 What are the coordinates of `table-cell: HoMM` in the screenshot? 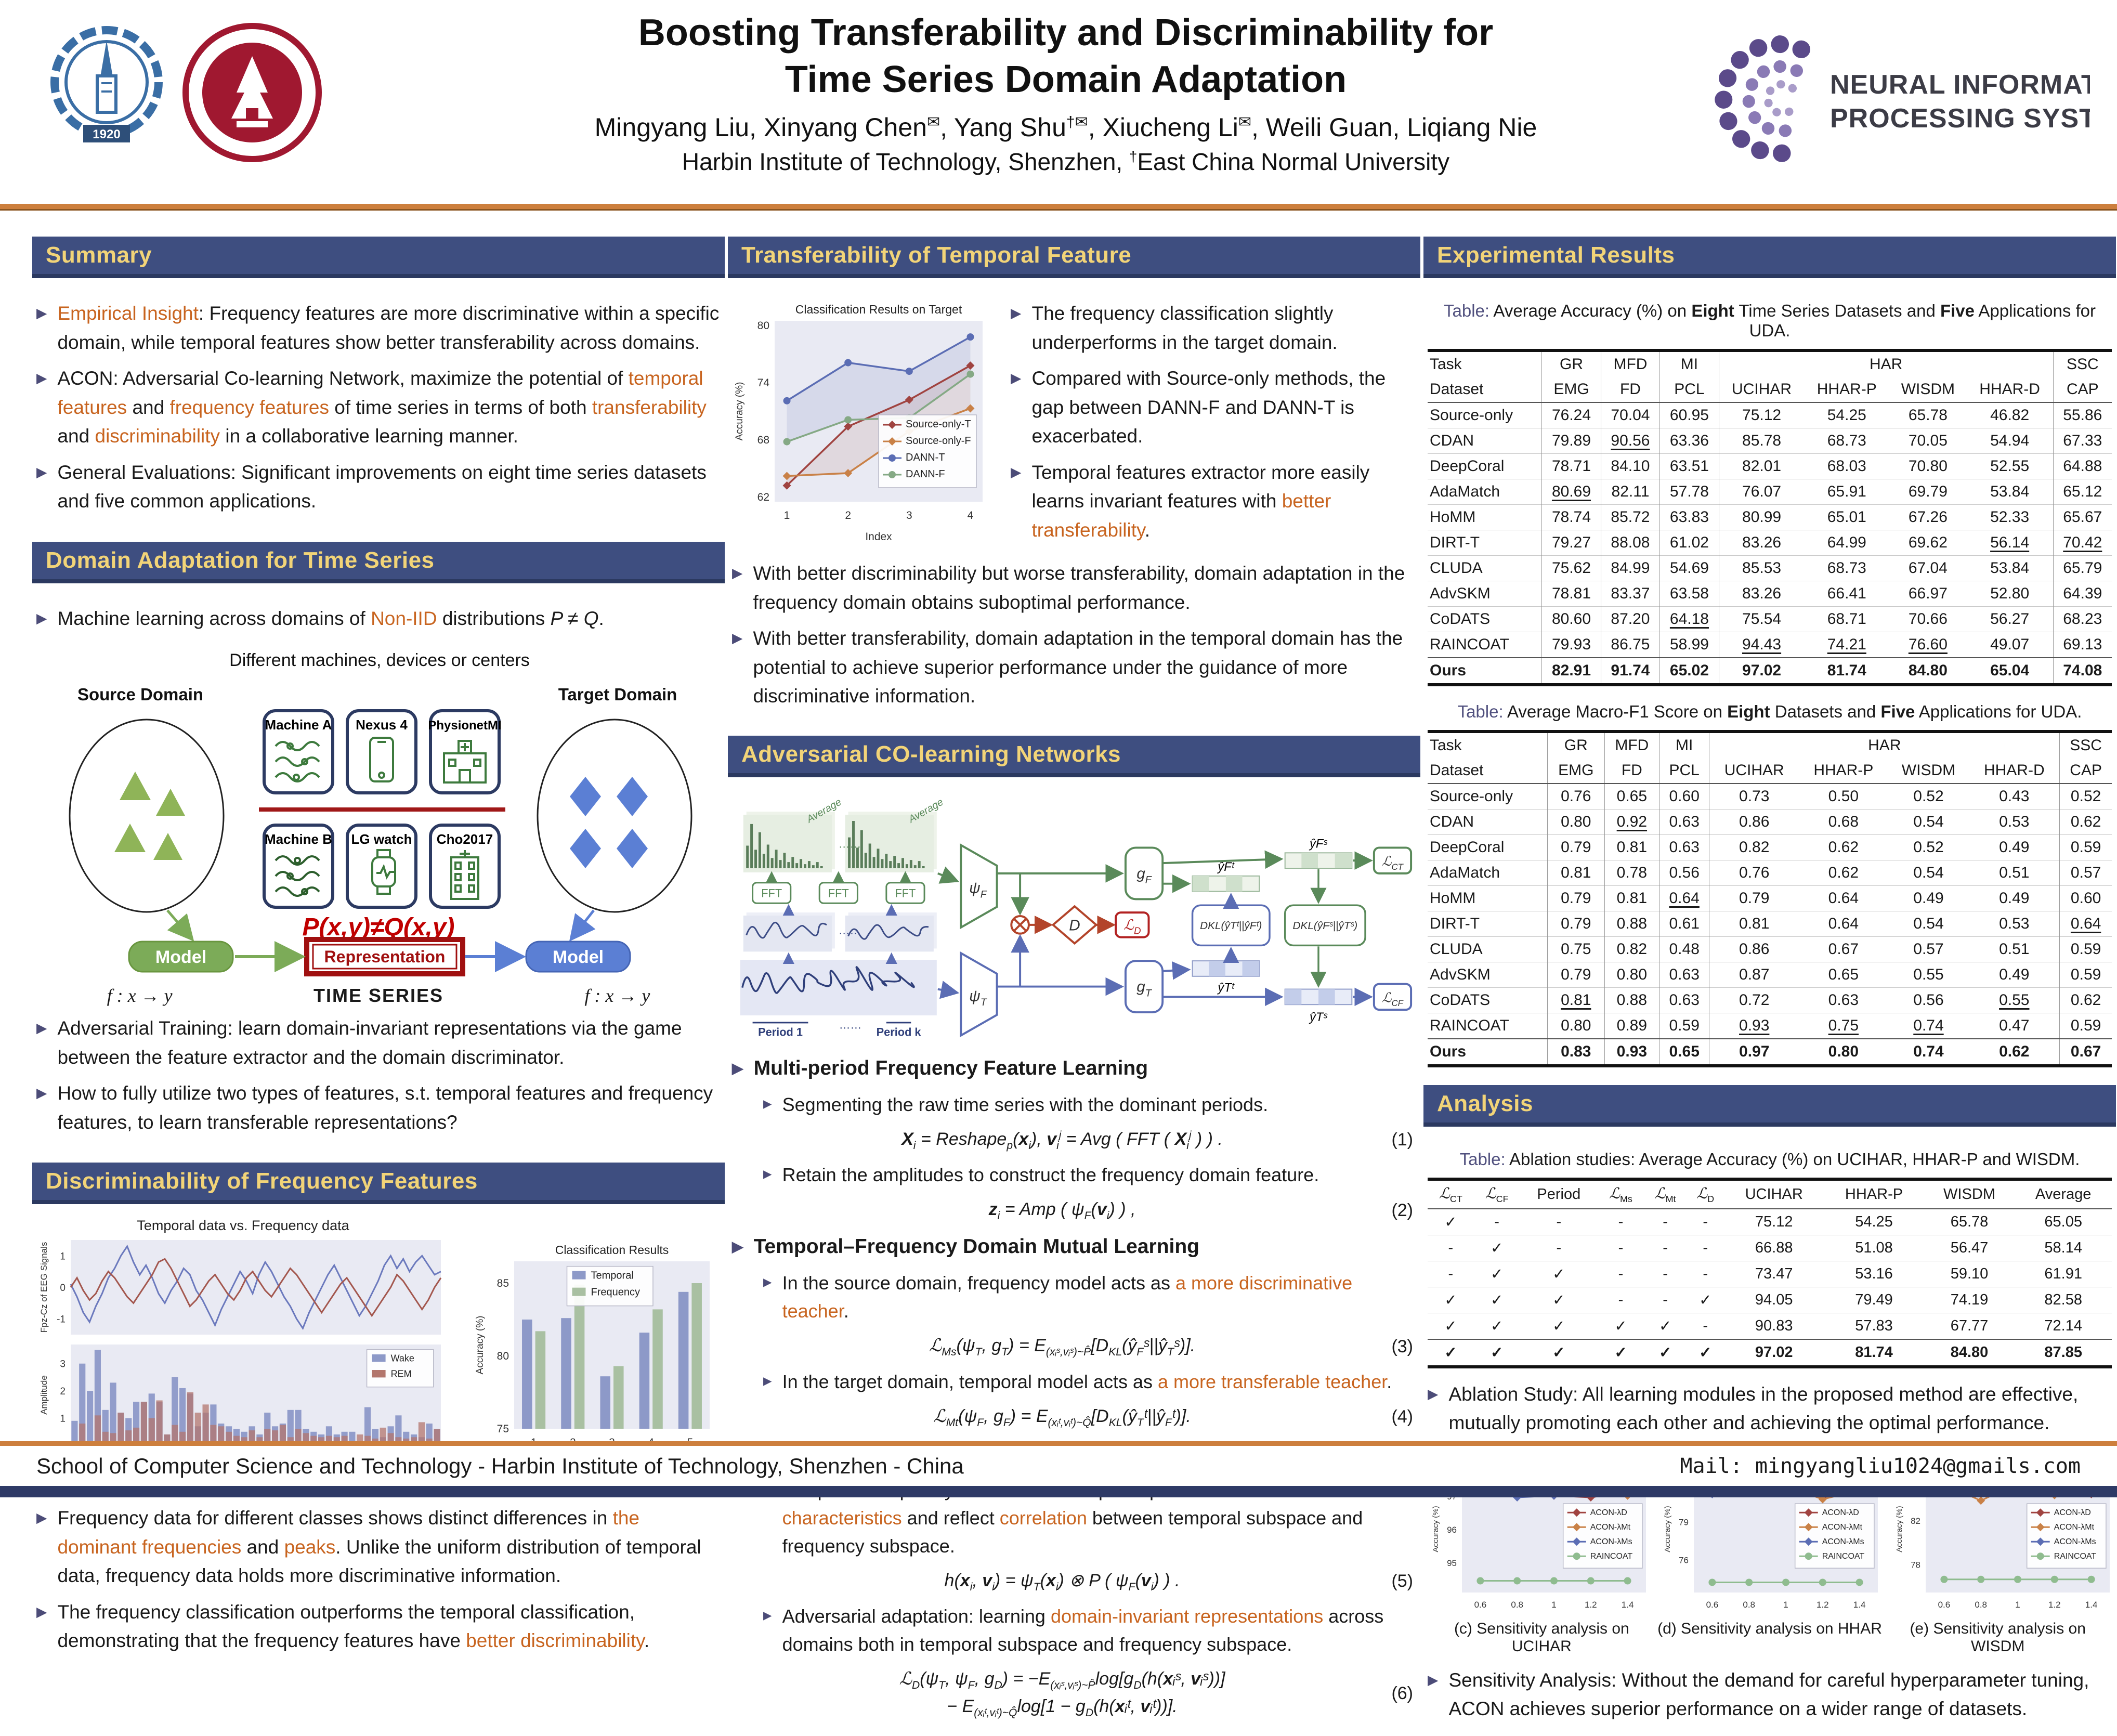 It's located at (1453, 898).